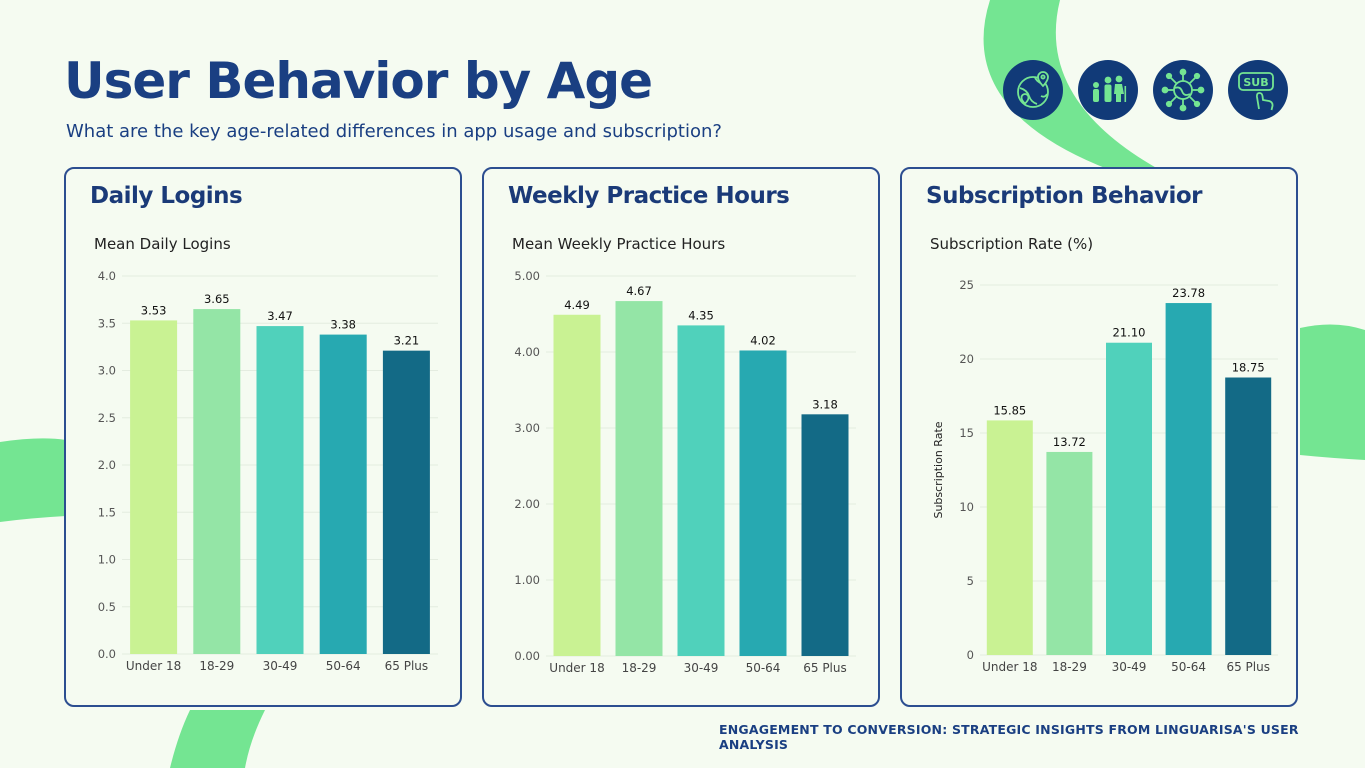 The height and width of the screenshot is (768, 1365). What do you see at coordinates (107, 465) in the screenshot?
I see `y-tick-label: 2.0` at bounding box center [107, 465].